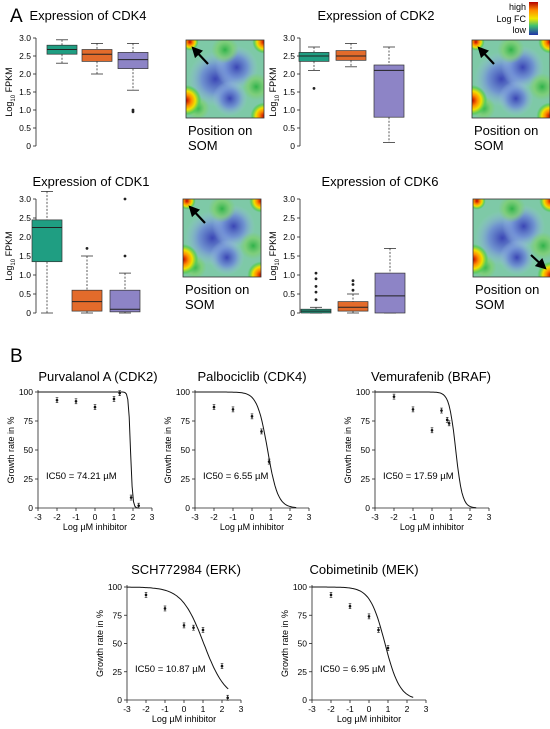 This screenshot has width=550, height=729. I want to click on y-tick-label: 75, so click(186, 421).